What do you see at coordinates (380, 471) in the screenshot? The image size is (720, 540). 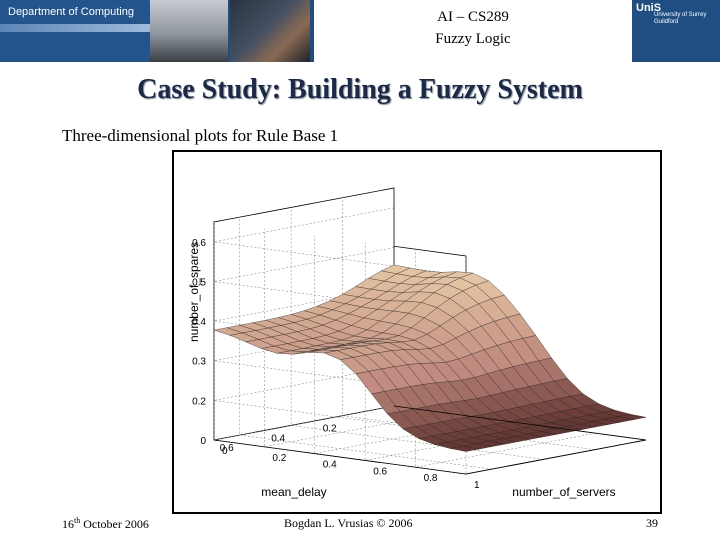 I see `y-tick-label-3: 0.6` at bounding box center [380, 471].